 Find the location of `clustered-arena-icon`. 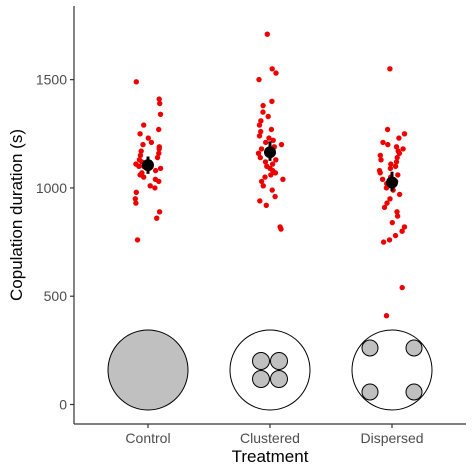

clustered-arena-icon is located at coordinates (270, 370).